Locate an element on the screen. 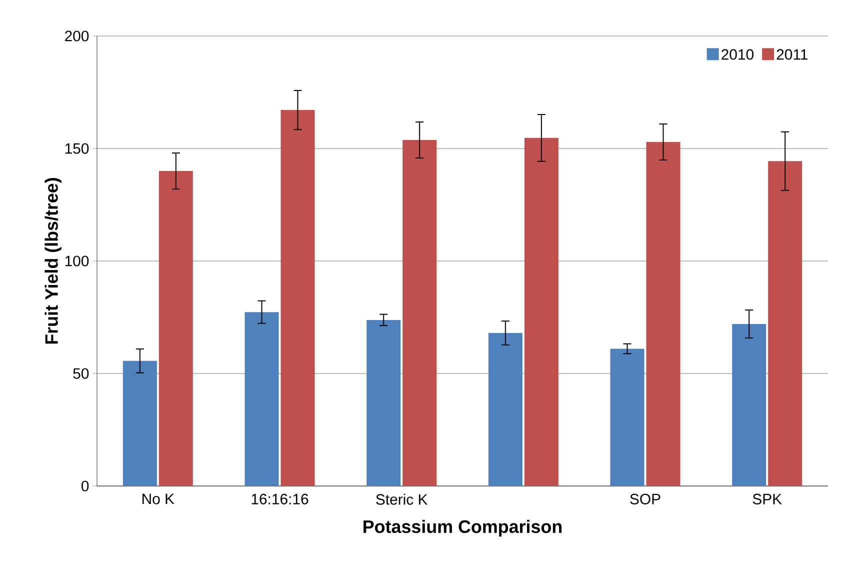  y-tick-label: 150 is located at coordinates (77, 148).